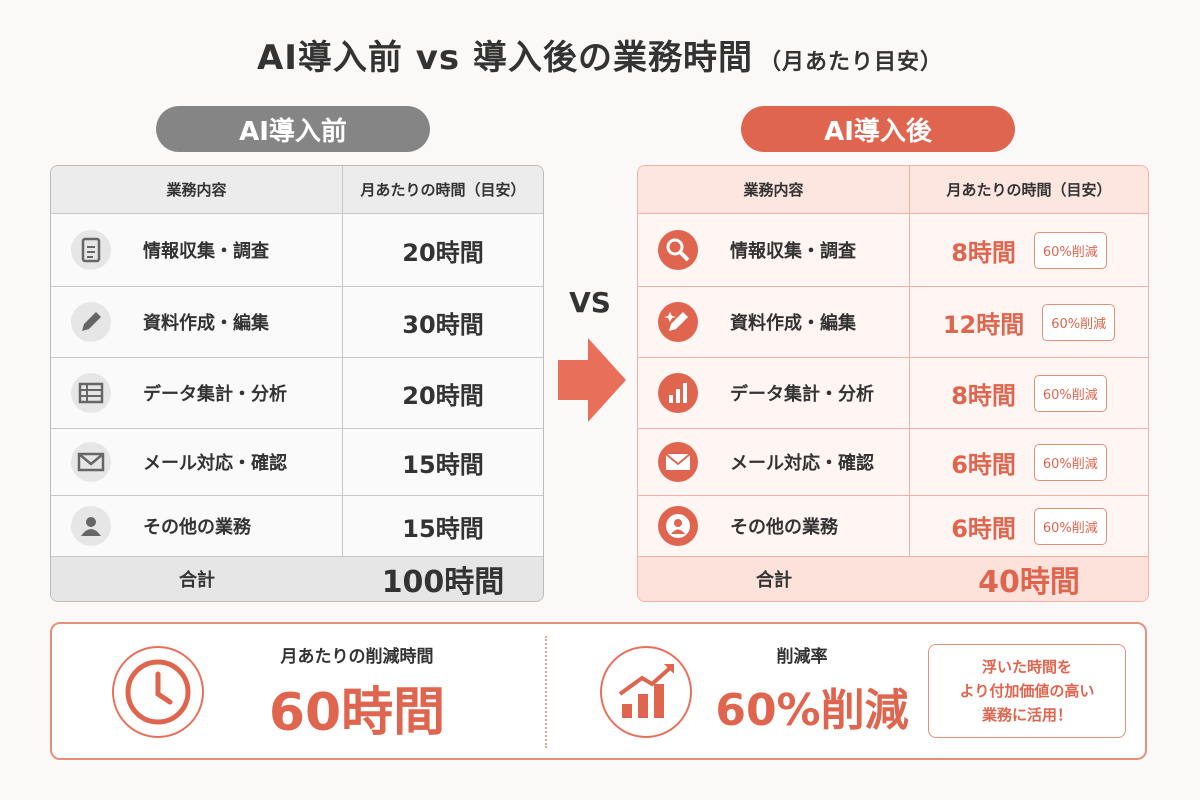  Describe the element at coordinates (893, 579) in the screenshot. I see `total-row: 合計 40時間` at that location.